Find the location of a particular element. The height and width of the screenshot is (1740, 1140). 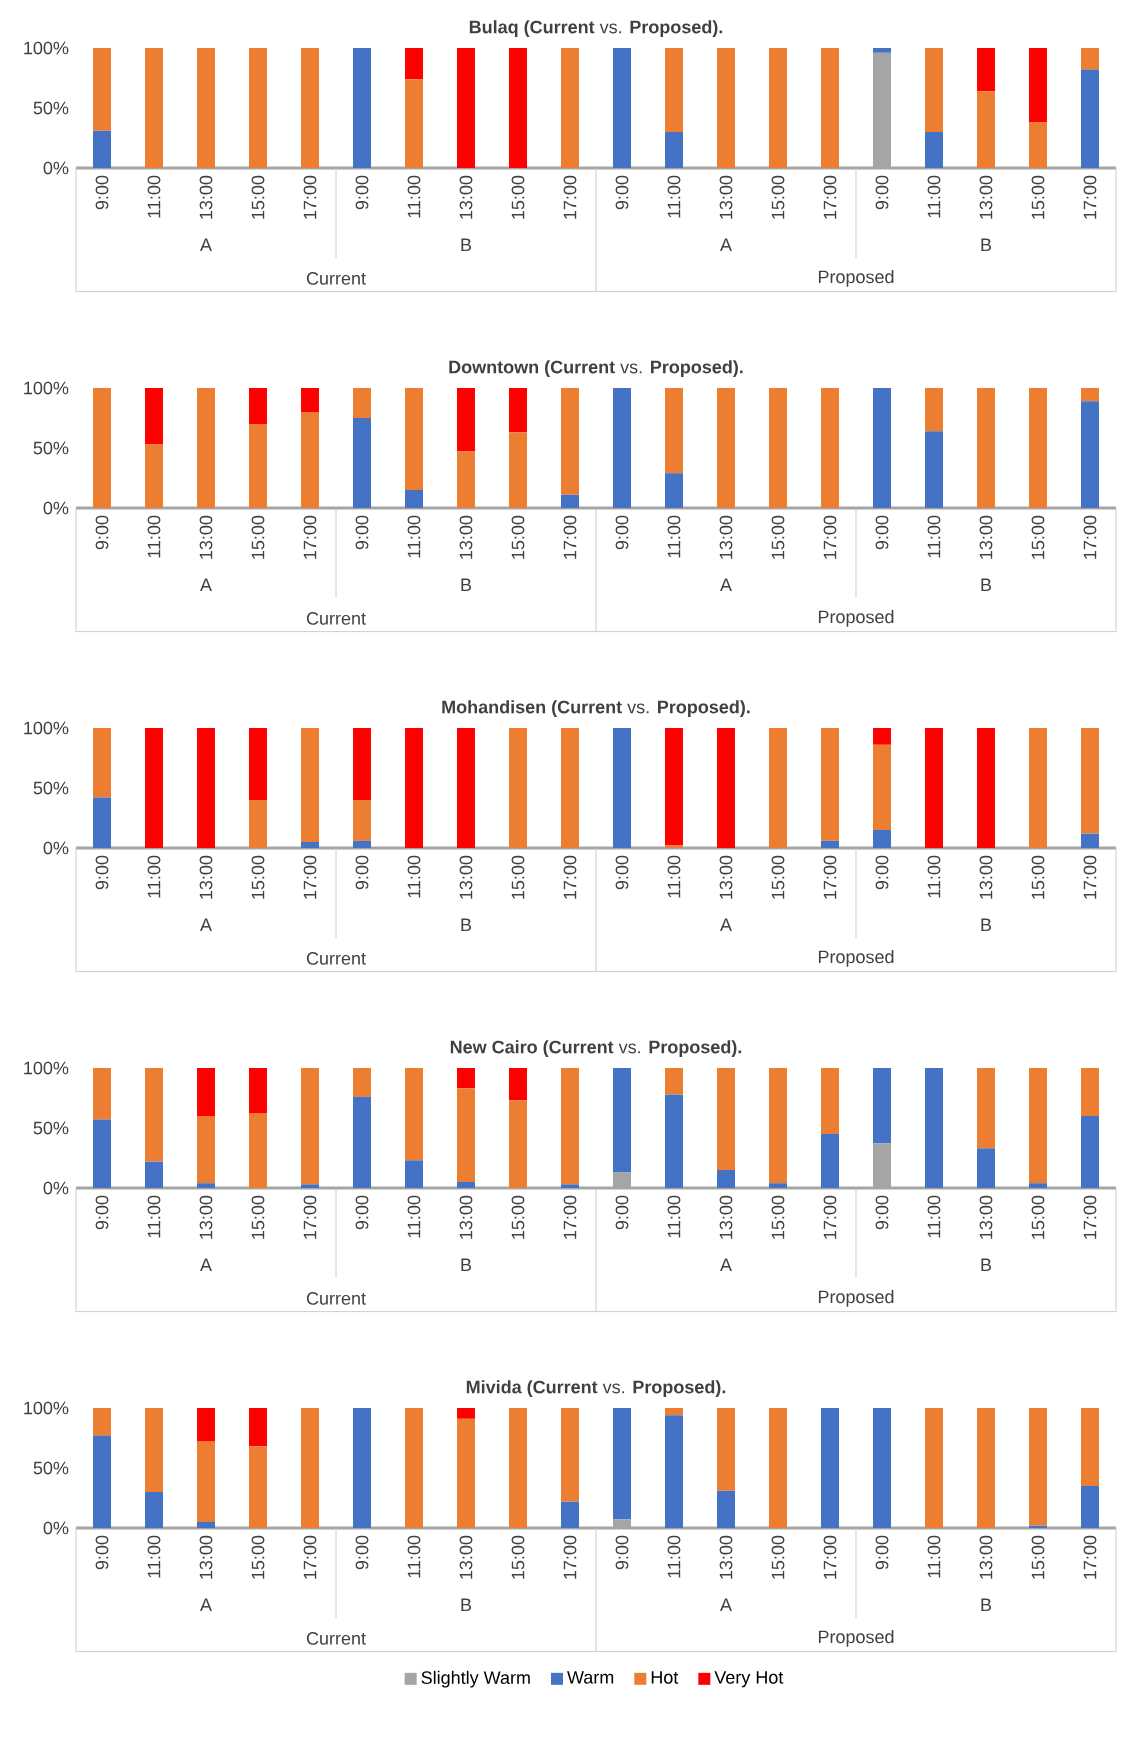

legend-label: Very Hot is located at coordinates (749, 1679).